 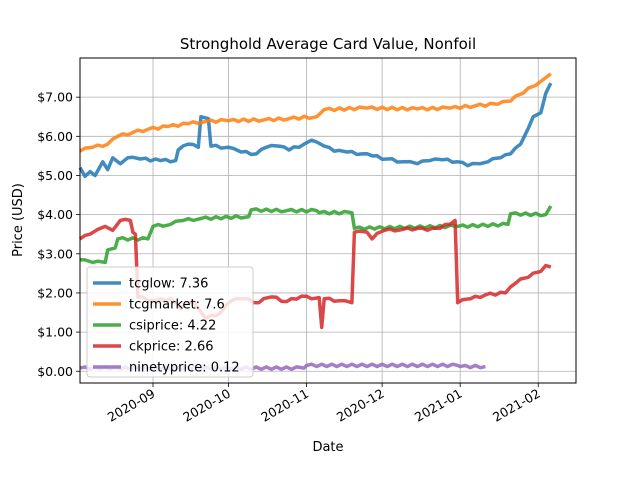 I want to click on y-tick-label: $3.00, so click(x=55, y=253).